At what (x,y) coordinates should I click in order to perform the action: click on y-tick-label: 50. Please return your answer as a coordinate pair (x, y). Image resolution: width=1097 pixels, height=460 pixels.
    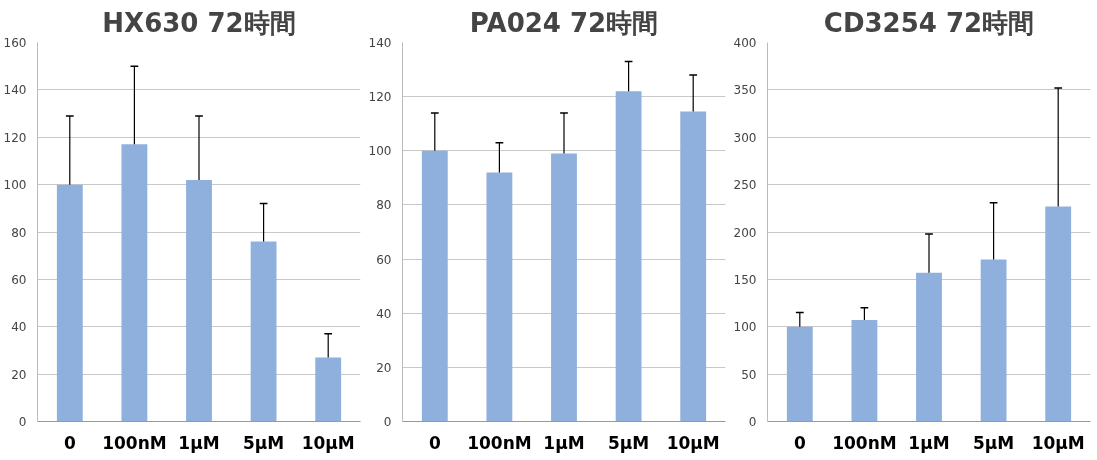
    Looking at the image, I should click on (749, 374).